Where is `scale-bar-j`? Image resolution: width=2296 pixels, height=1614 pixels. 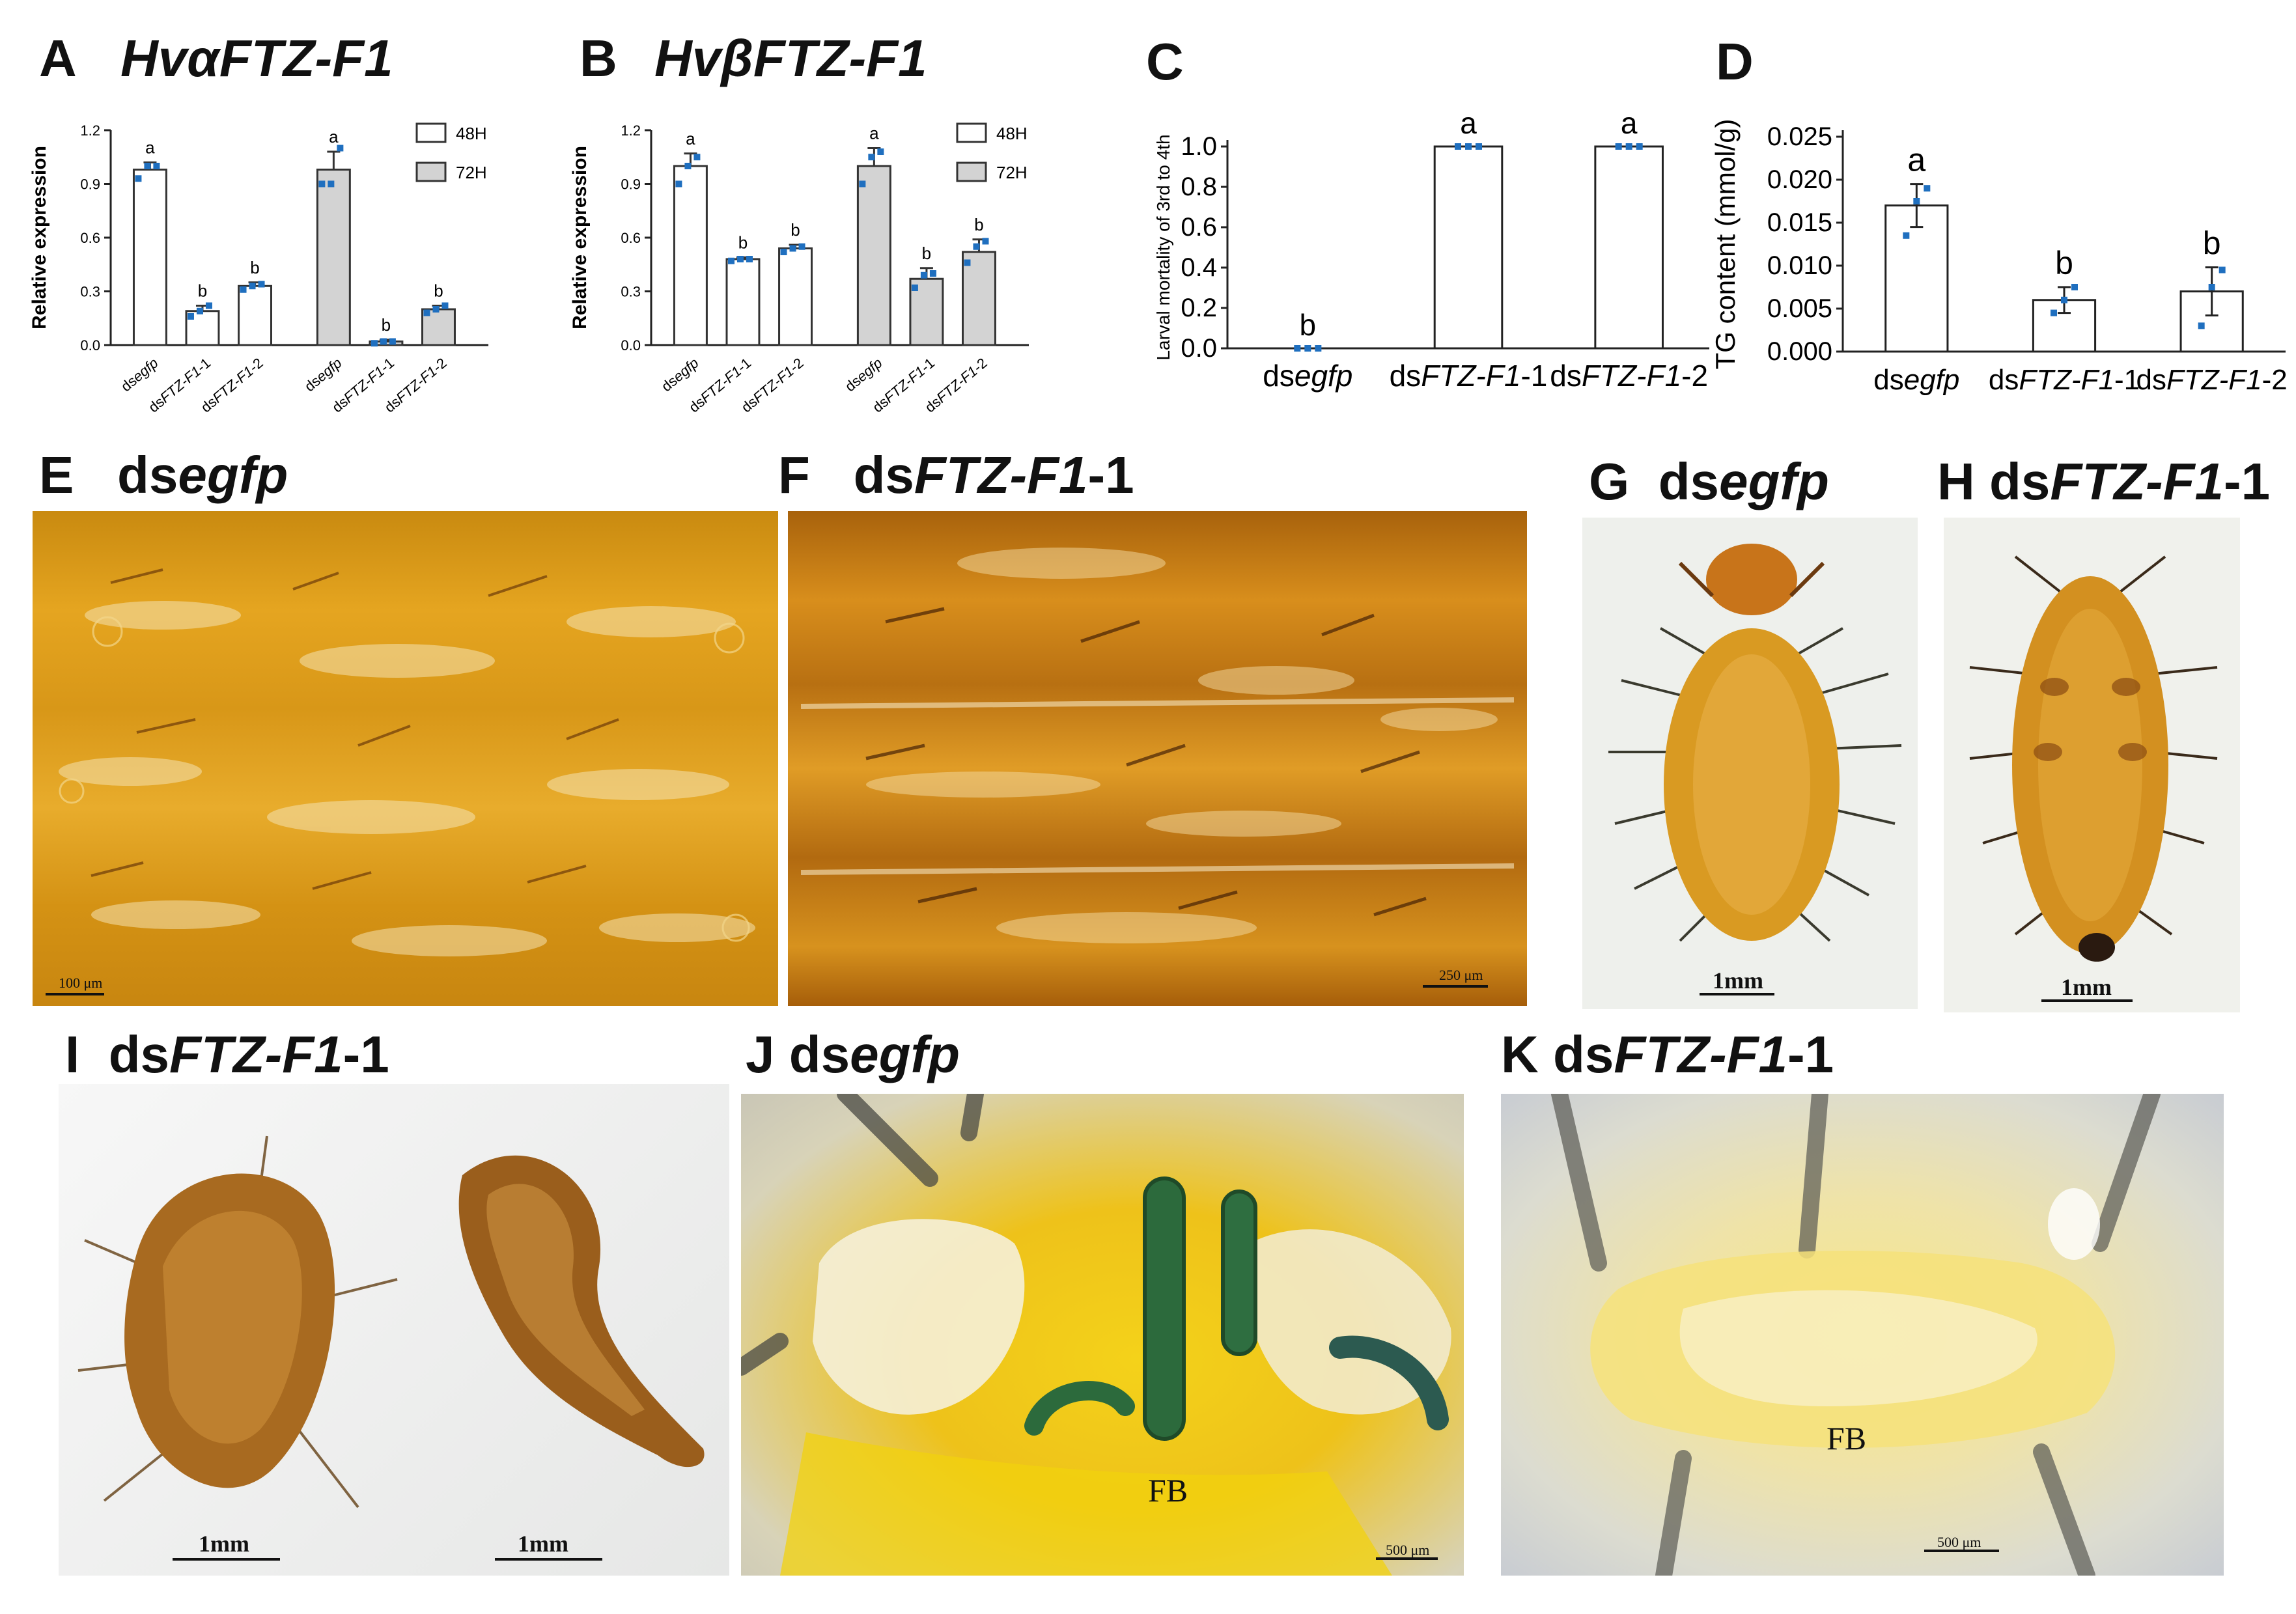 scale-bar-j is located at coordinates (1407, 1558).